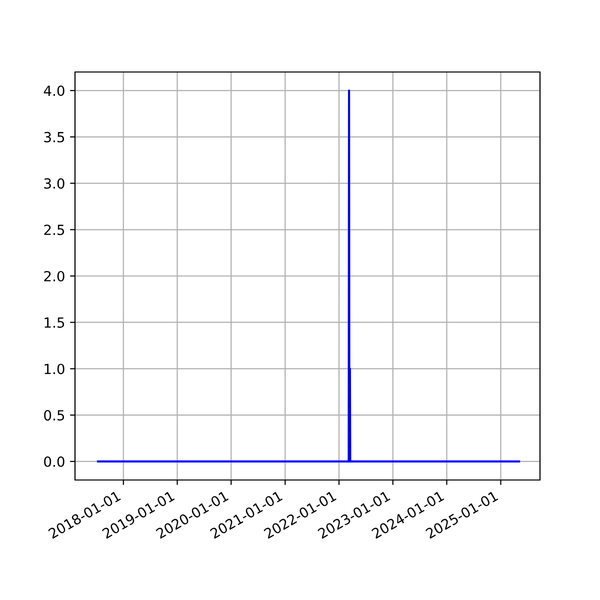 This screenshot has width=600, height=600. Describe the element at coordinates (54, 276) in the screenshot. I see `y-tick-label: 2.0` at that location.